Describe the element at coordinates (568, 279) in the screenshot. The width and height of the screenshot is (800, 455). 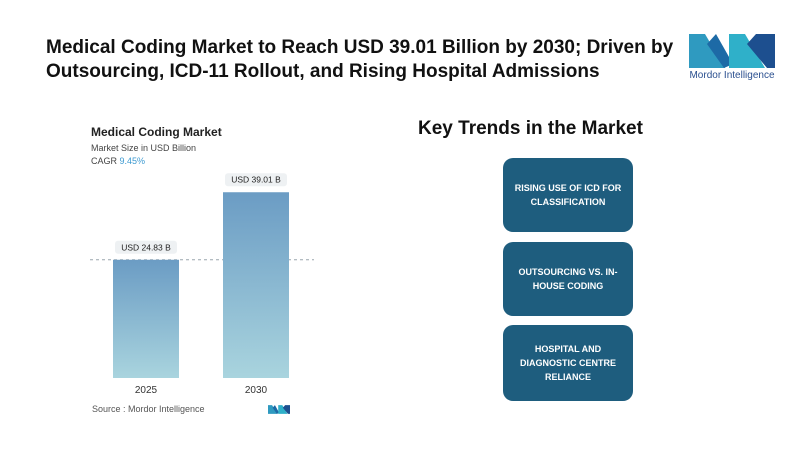
I see `trend-card-outsourcing: Outsourcing vs. In-house Coding` at that location.